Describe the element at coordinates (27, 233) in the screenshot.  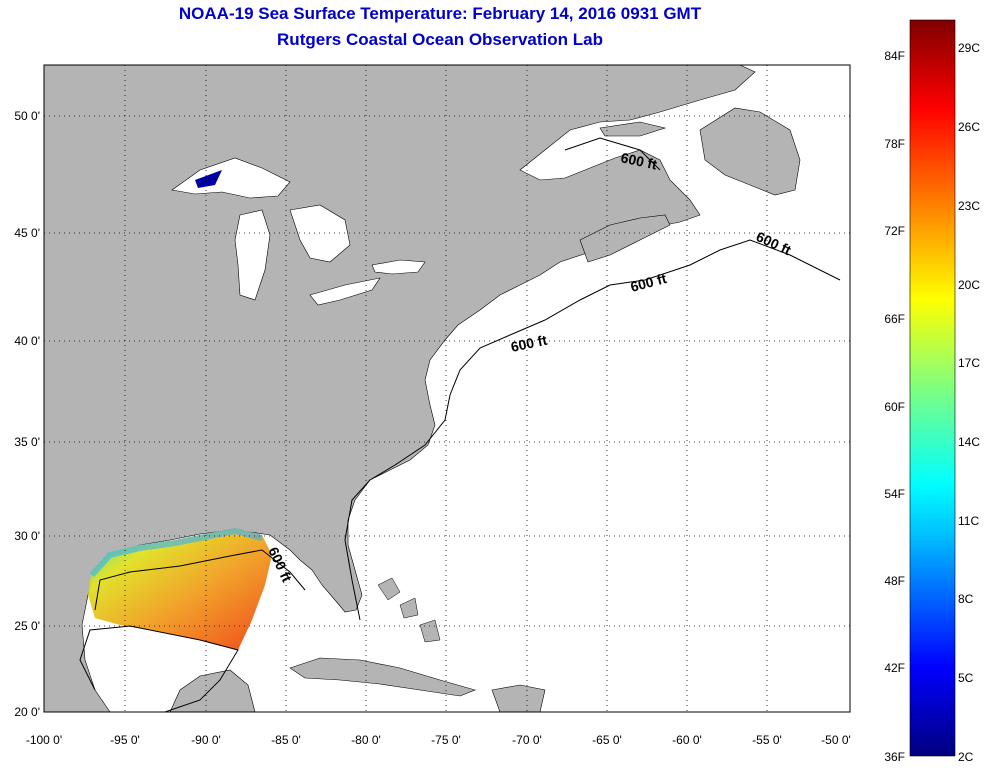
I see `lat-tick: 45 0'` at that location.